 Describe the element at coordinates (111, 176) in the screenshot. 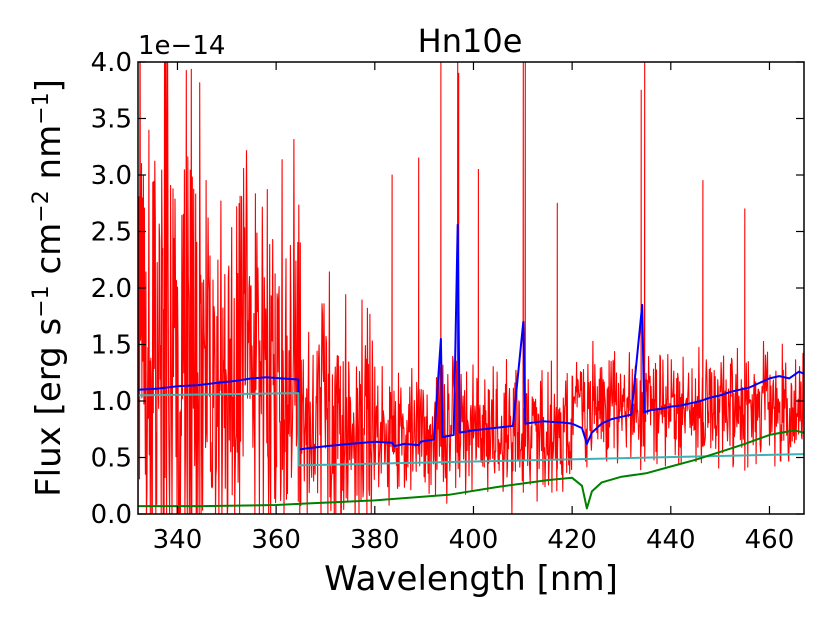

I see `y-tick-label: 3.0` at that location.